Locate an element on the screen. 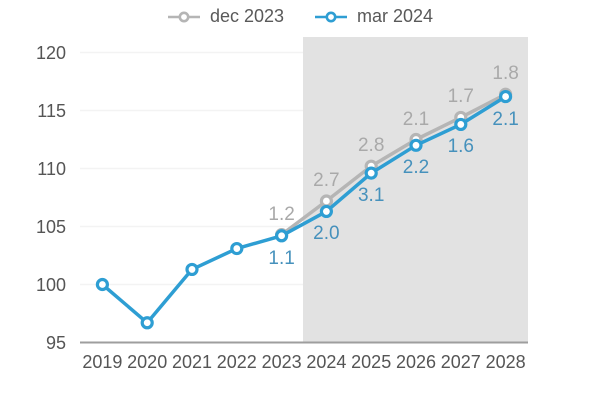  x-axis-tick-label: 2021 is located at coordinates (192, 362).